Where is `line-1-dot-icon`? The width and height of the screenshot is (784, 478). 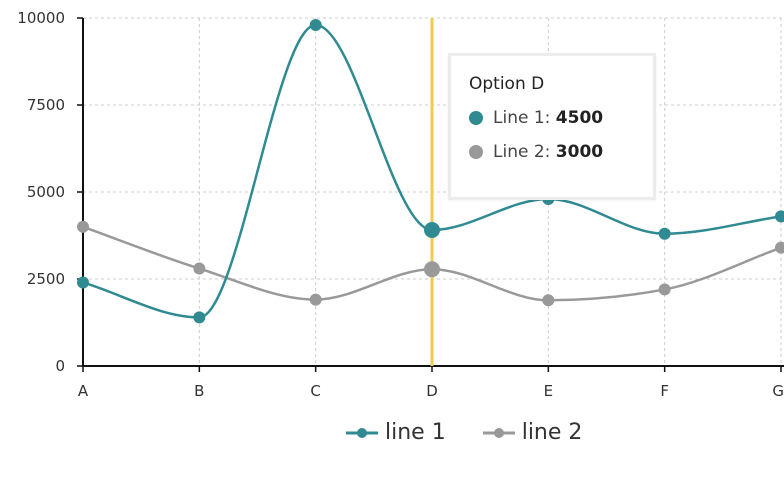
line-1-dot-icon is located at coordinates (476, 118).